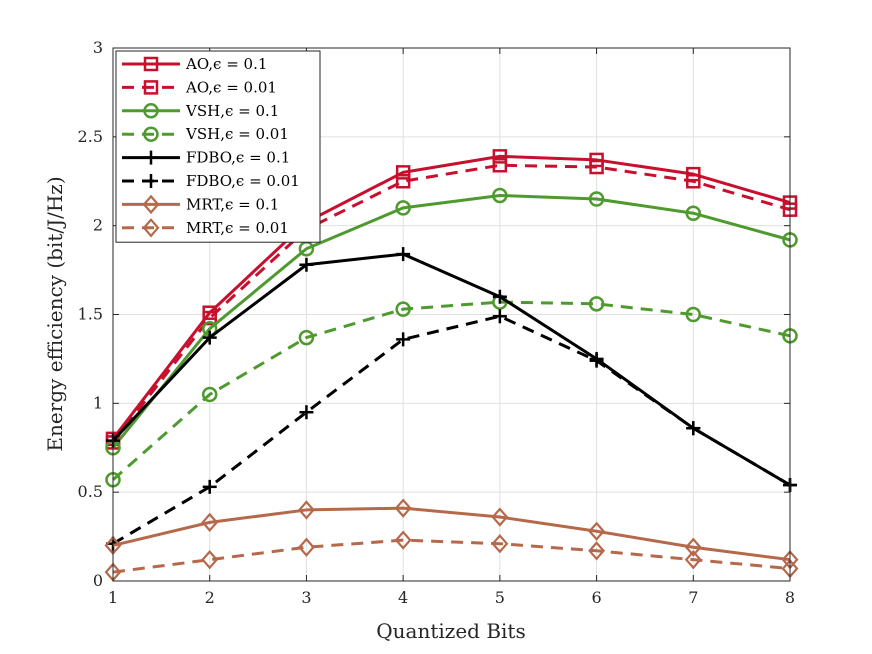  What do you see at coordinates (210, 597) in the screenshot?
I see `x-tick-label: 2` at bounding box center [210, 597].